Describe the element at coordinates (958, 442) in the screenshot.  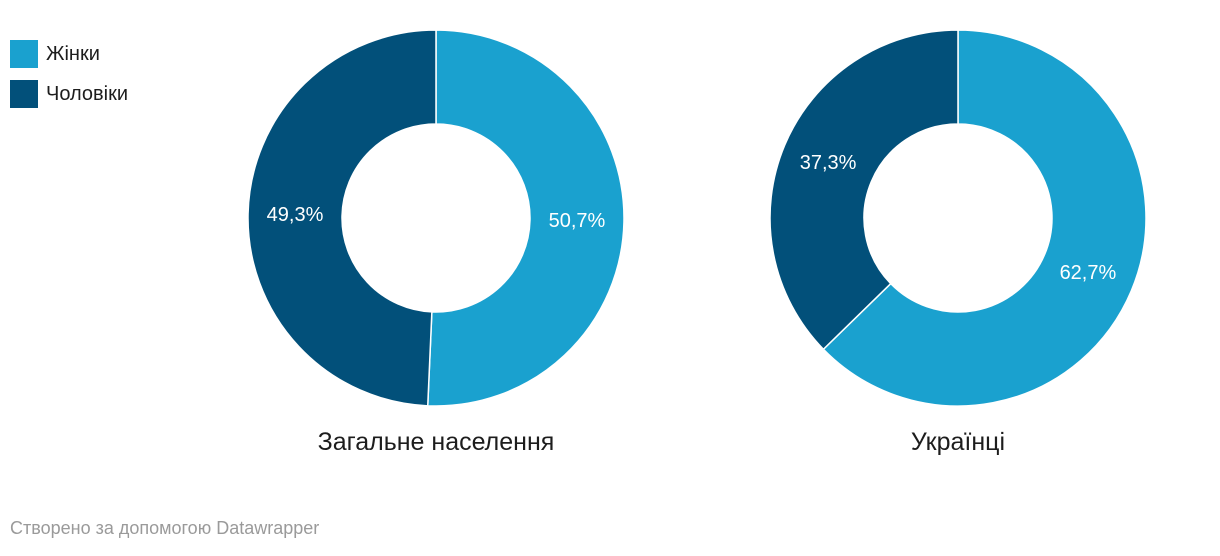
I see `ukrainians-chart-title: Українці` at that location.